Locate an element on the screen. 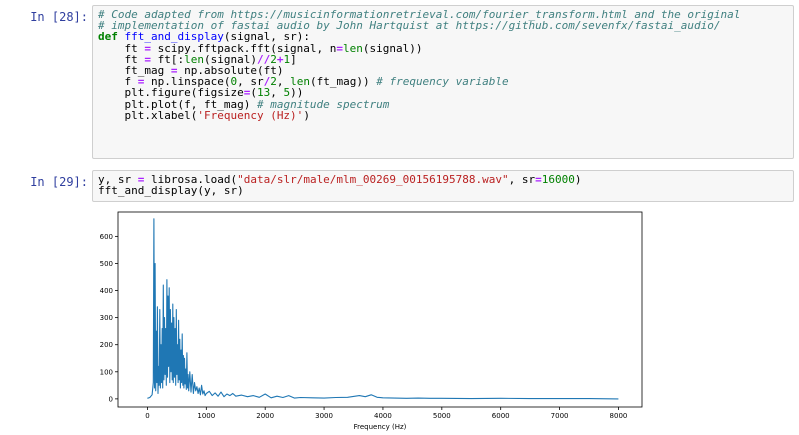 This screenshot has width=799, height=435. x-axis-label: Frequency (Hz) is located at coordinates (380, 427).